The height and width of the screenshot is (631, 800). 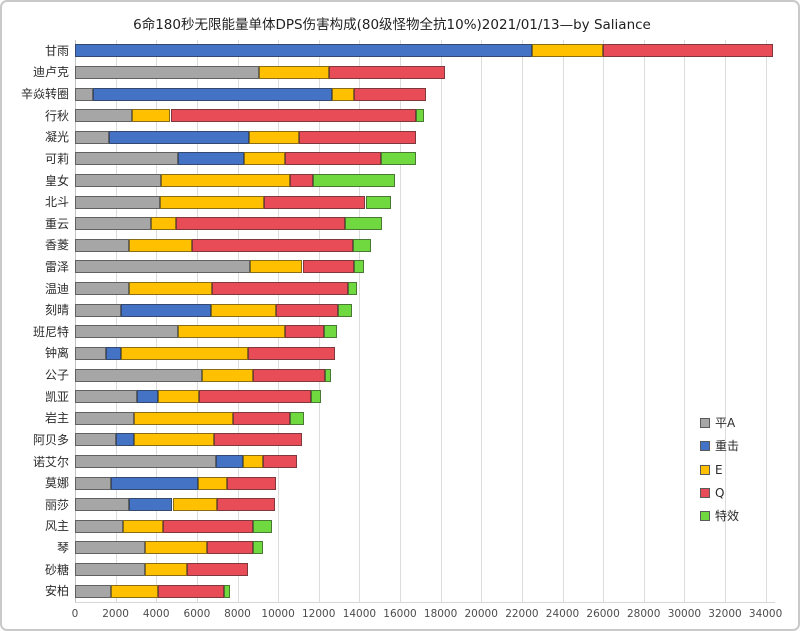 What do you see at coordinates (603, 614) in the screenshot?
I see `x-tick-label: 26000` at bounding box center [603, 614].